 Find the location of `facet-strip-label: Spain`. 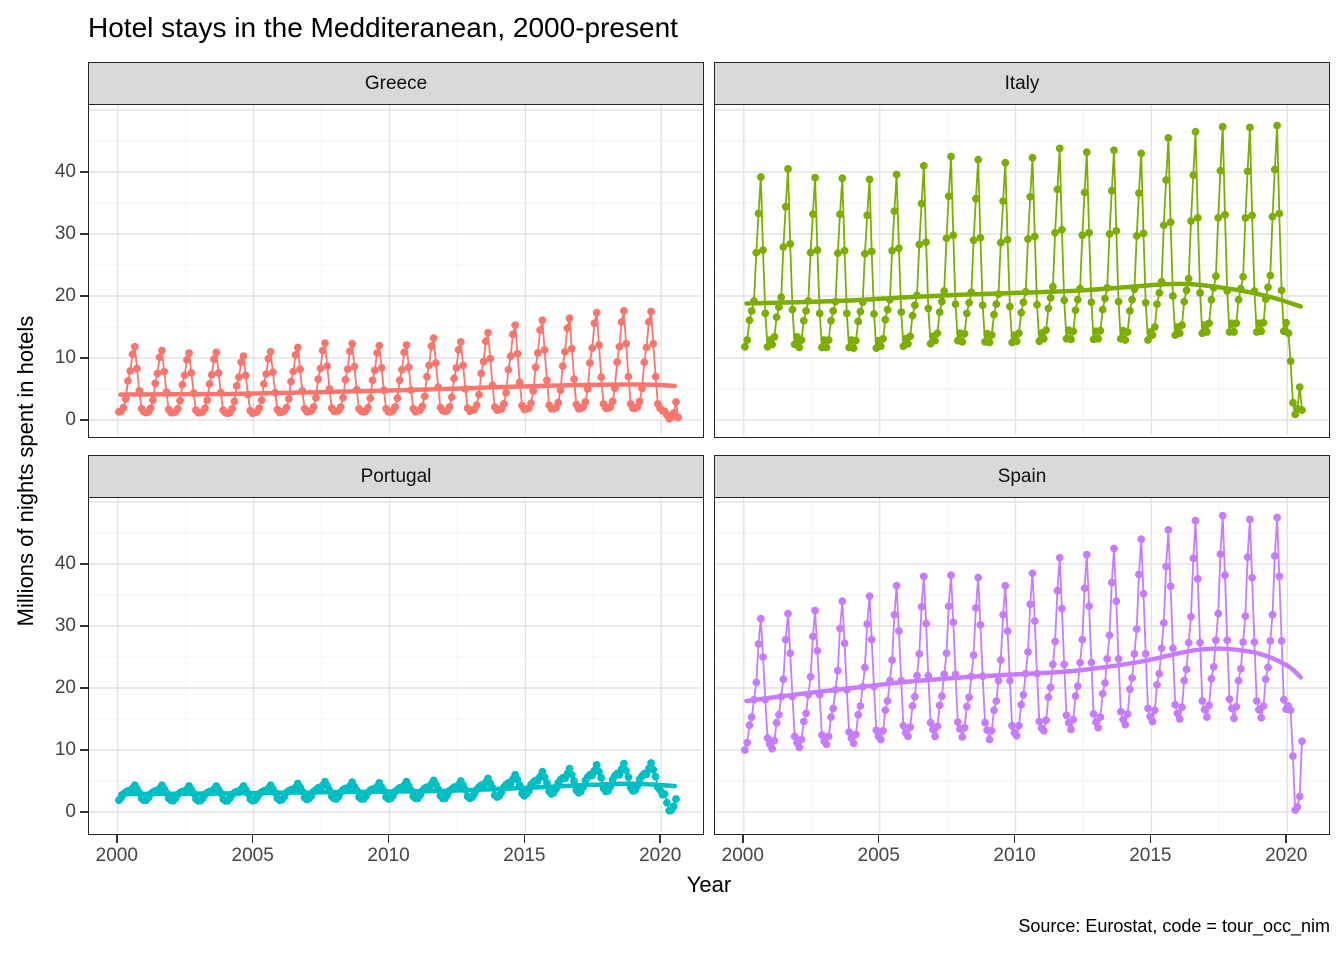

facet-strip-label: Spain is located at coordinates (1022, 476).